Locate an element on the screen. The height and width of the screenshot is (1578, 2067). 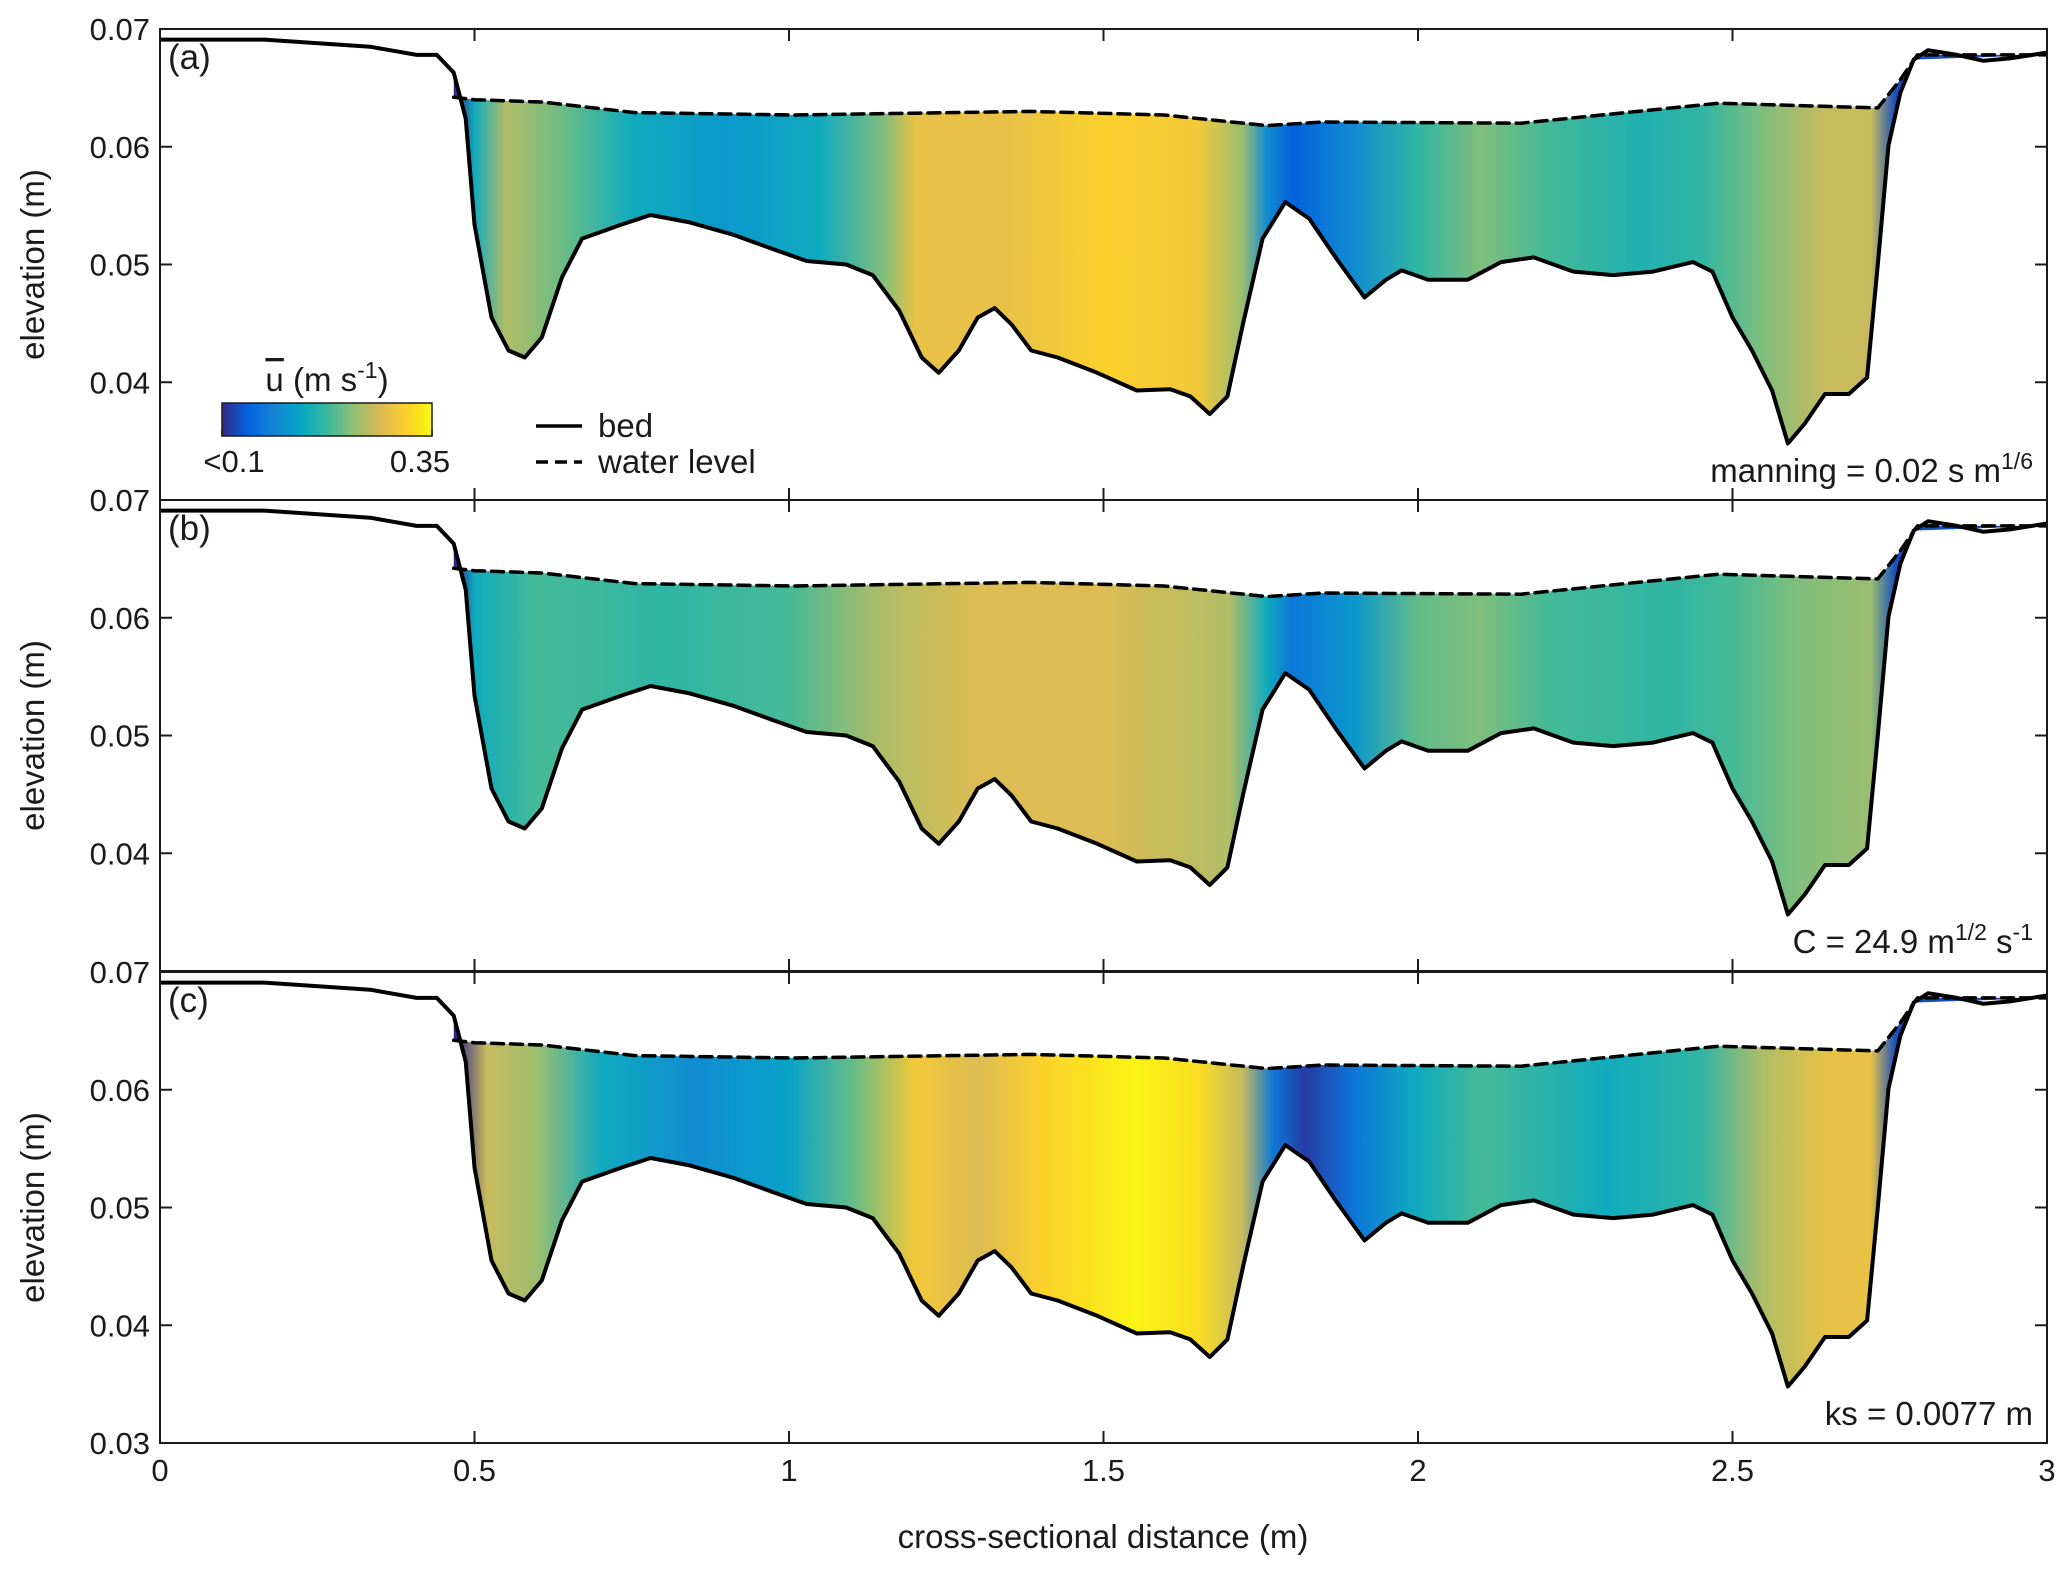
annotation-part: manning = 0.02 s m is located at coordinates (1855, 470).